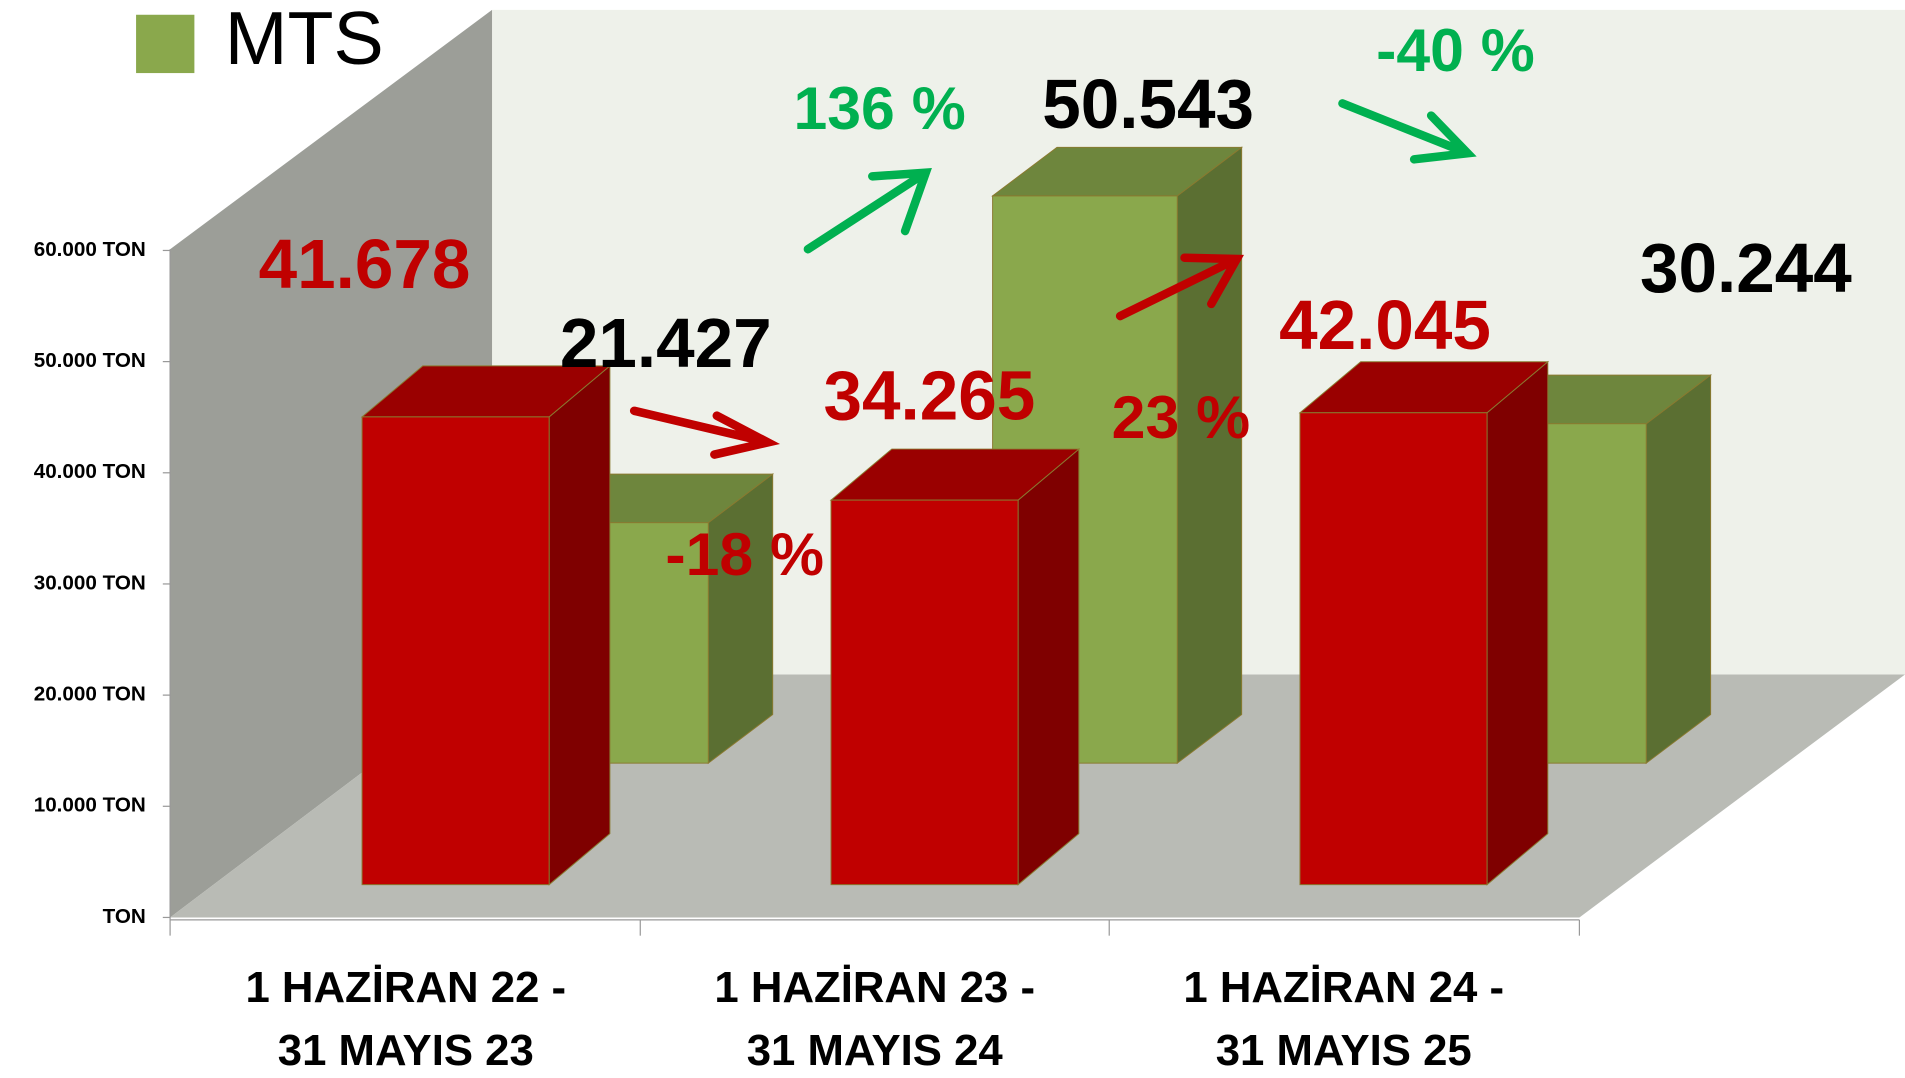  Describe the element at coordinates (405, 987) in the screenshot. I see `x-tick-label: 1 HAZİRAN 22 -` at that location.